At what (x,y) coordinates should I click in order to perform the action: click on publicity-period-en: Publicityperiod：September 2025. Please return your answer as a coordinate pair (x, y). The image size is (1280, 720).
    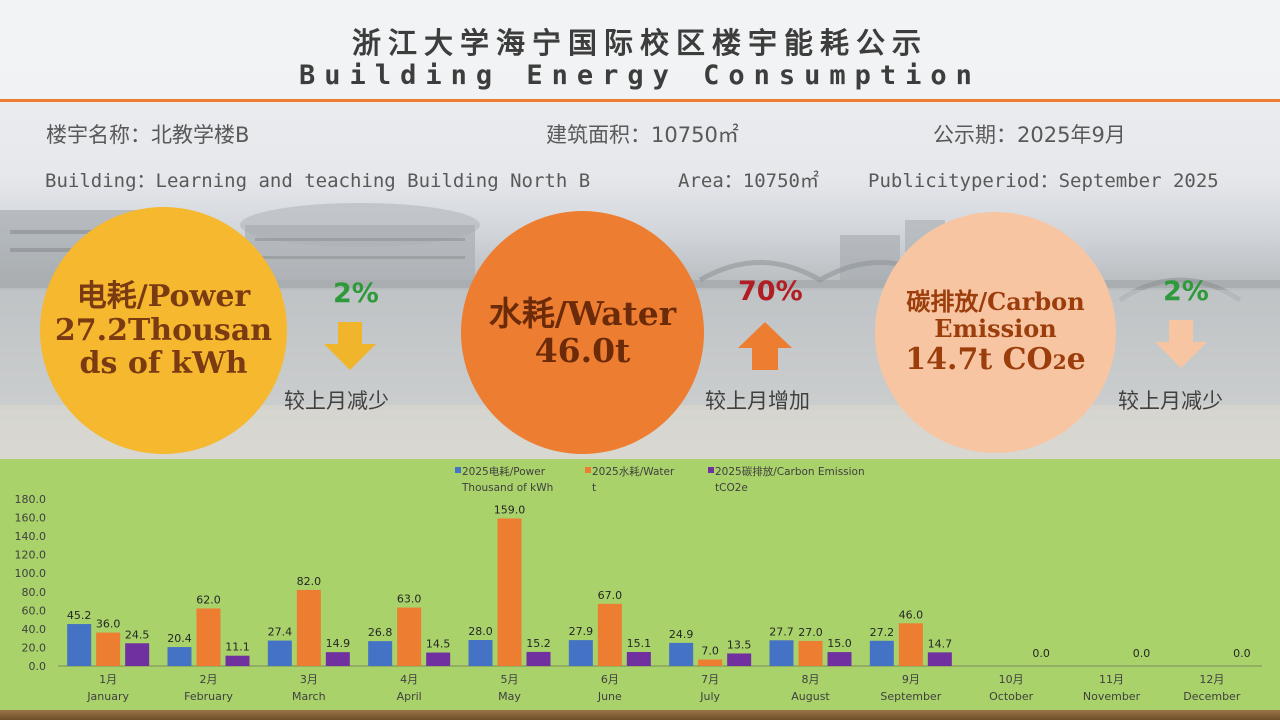
    Looking at the image, I should click on (1043, 181).